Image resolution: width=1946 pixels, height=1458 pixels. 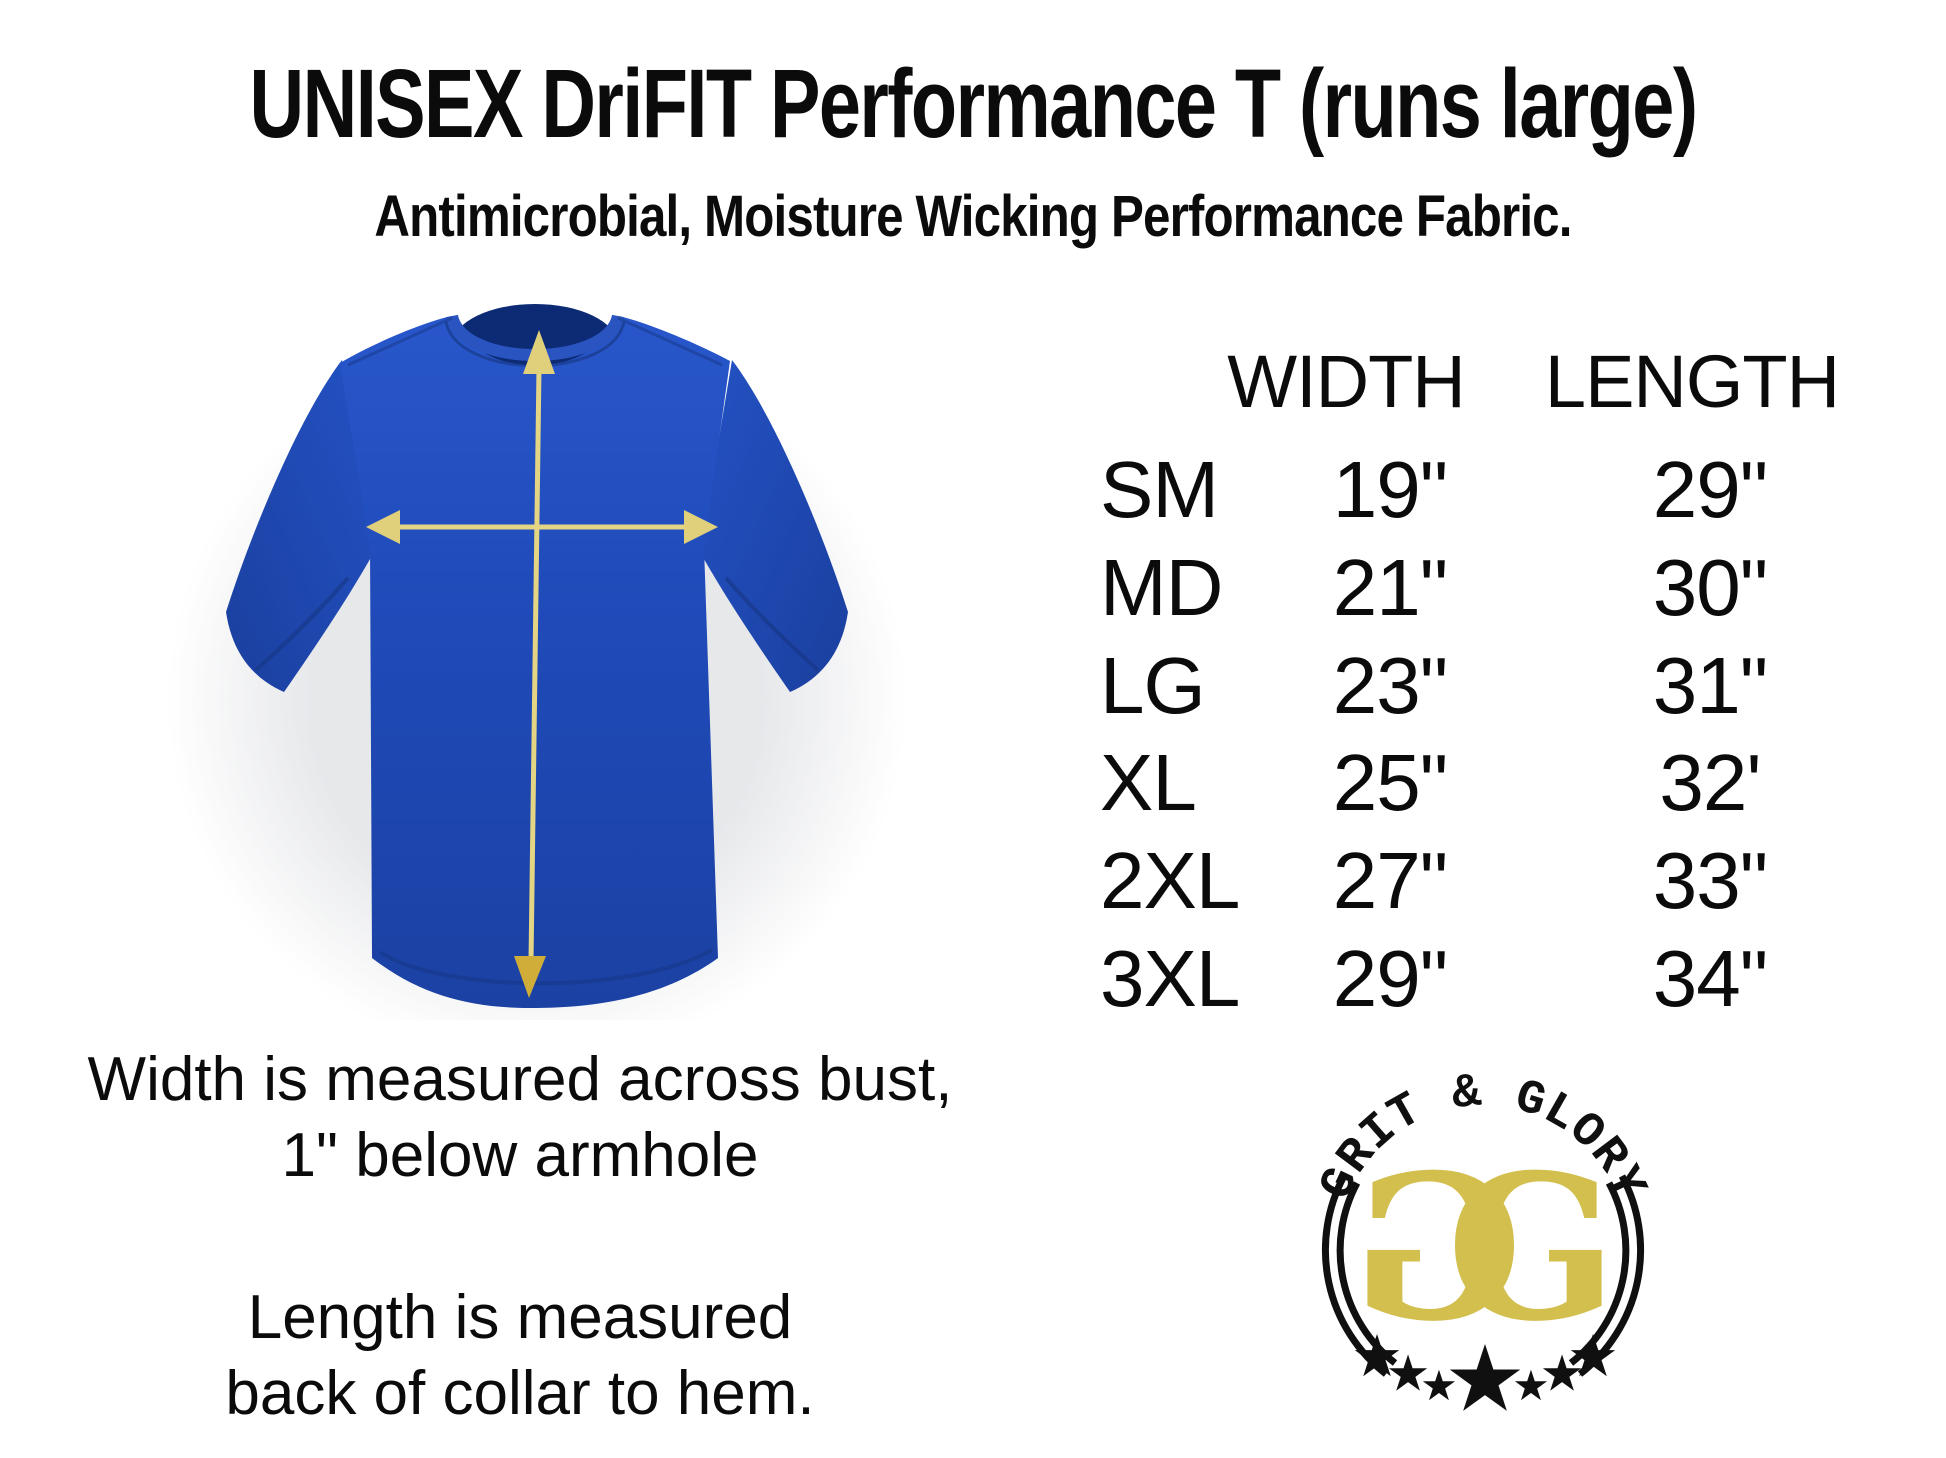 I want to click on width-value: 29", so click(x=1390, y=978).